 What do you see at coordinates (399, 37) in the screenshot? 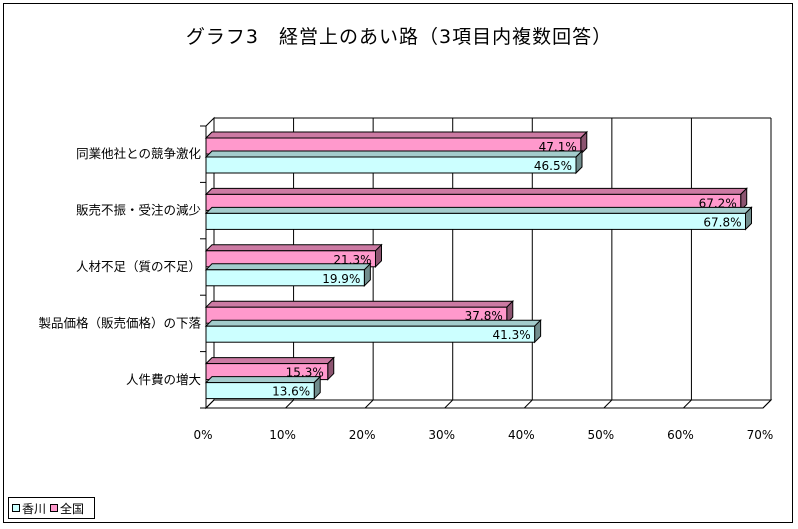
I see `chart-title: グラフ3 経営上のあい路（3項目内複数回答）` at bounding box center [399, 37].